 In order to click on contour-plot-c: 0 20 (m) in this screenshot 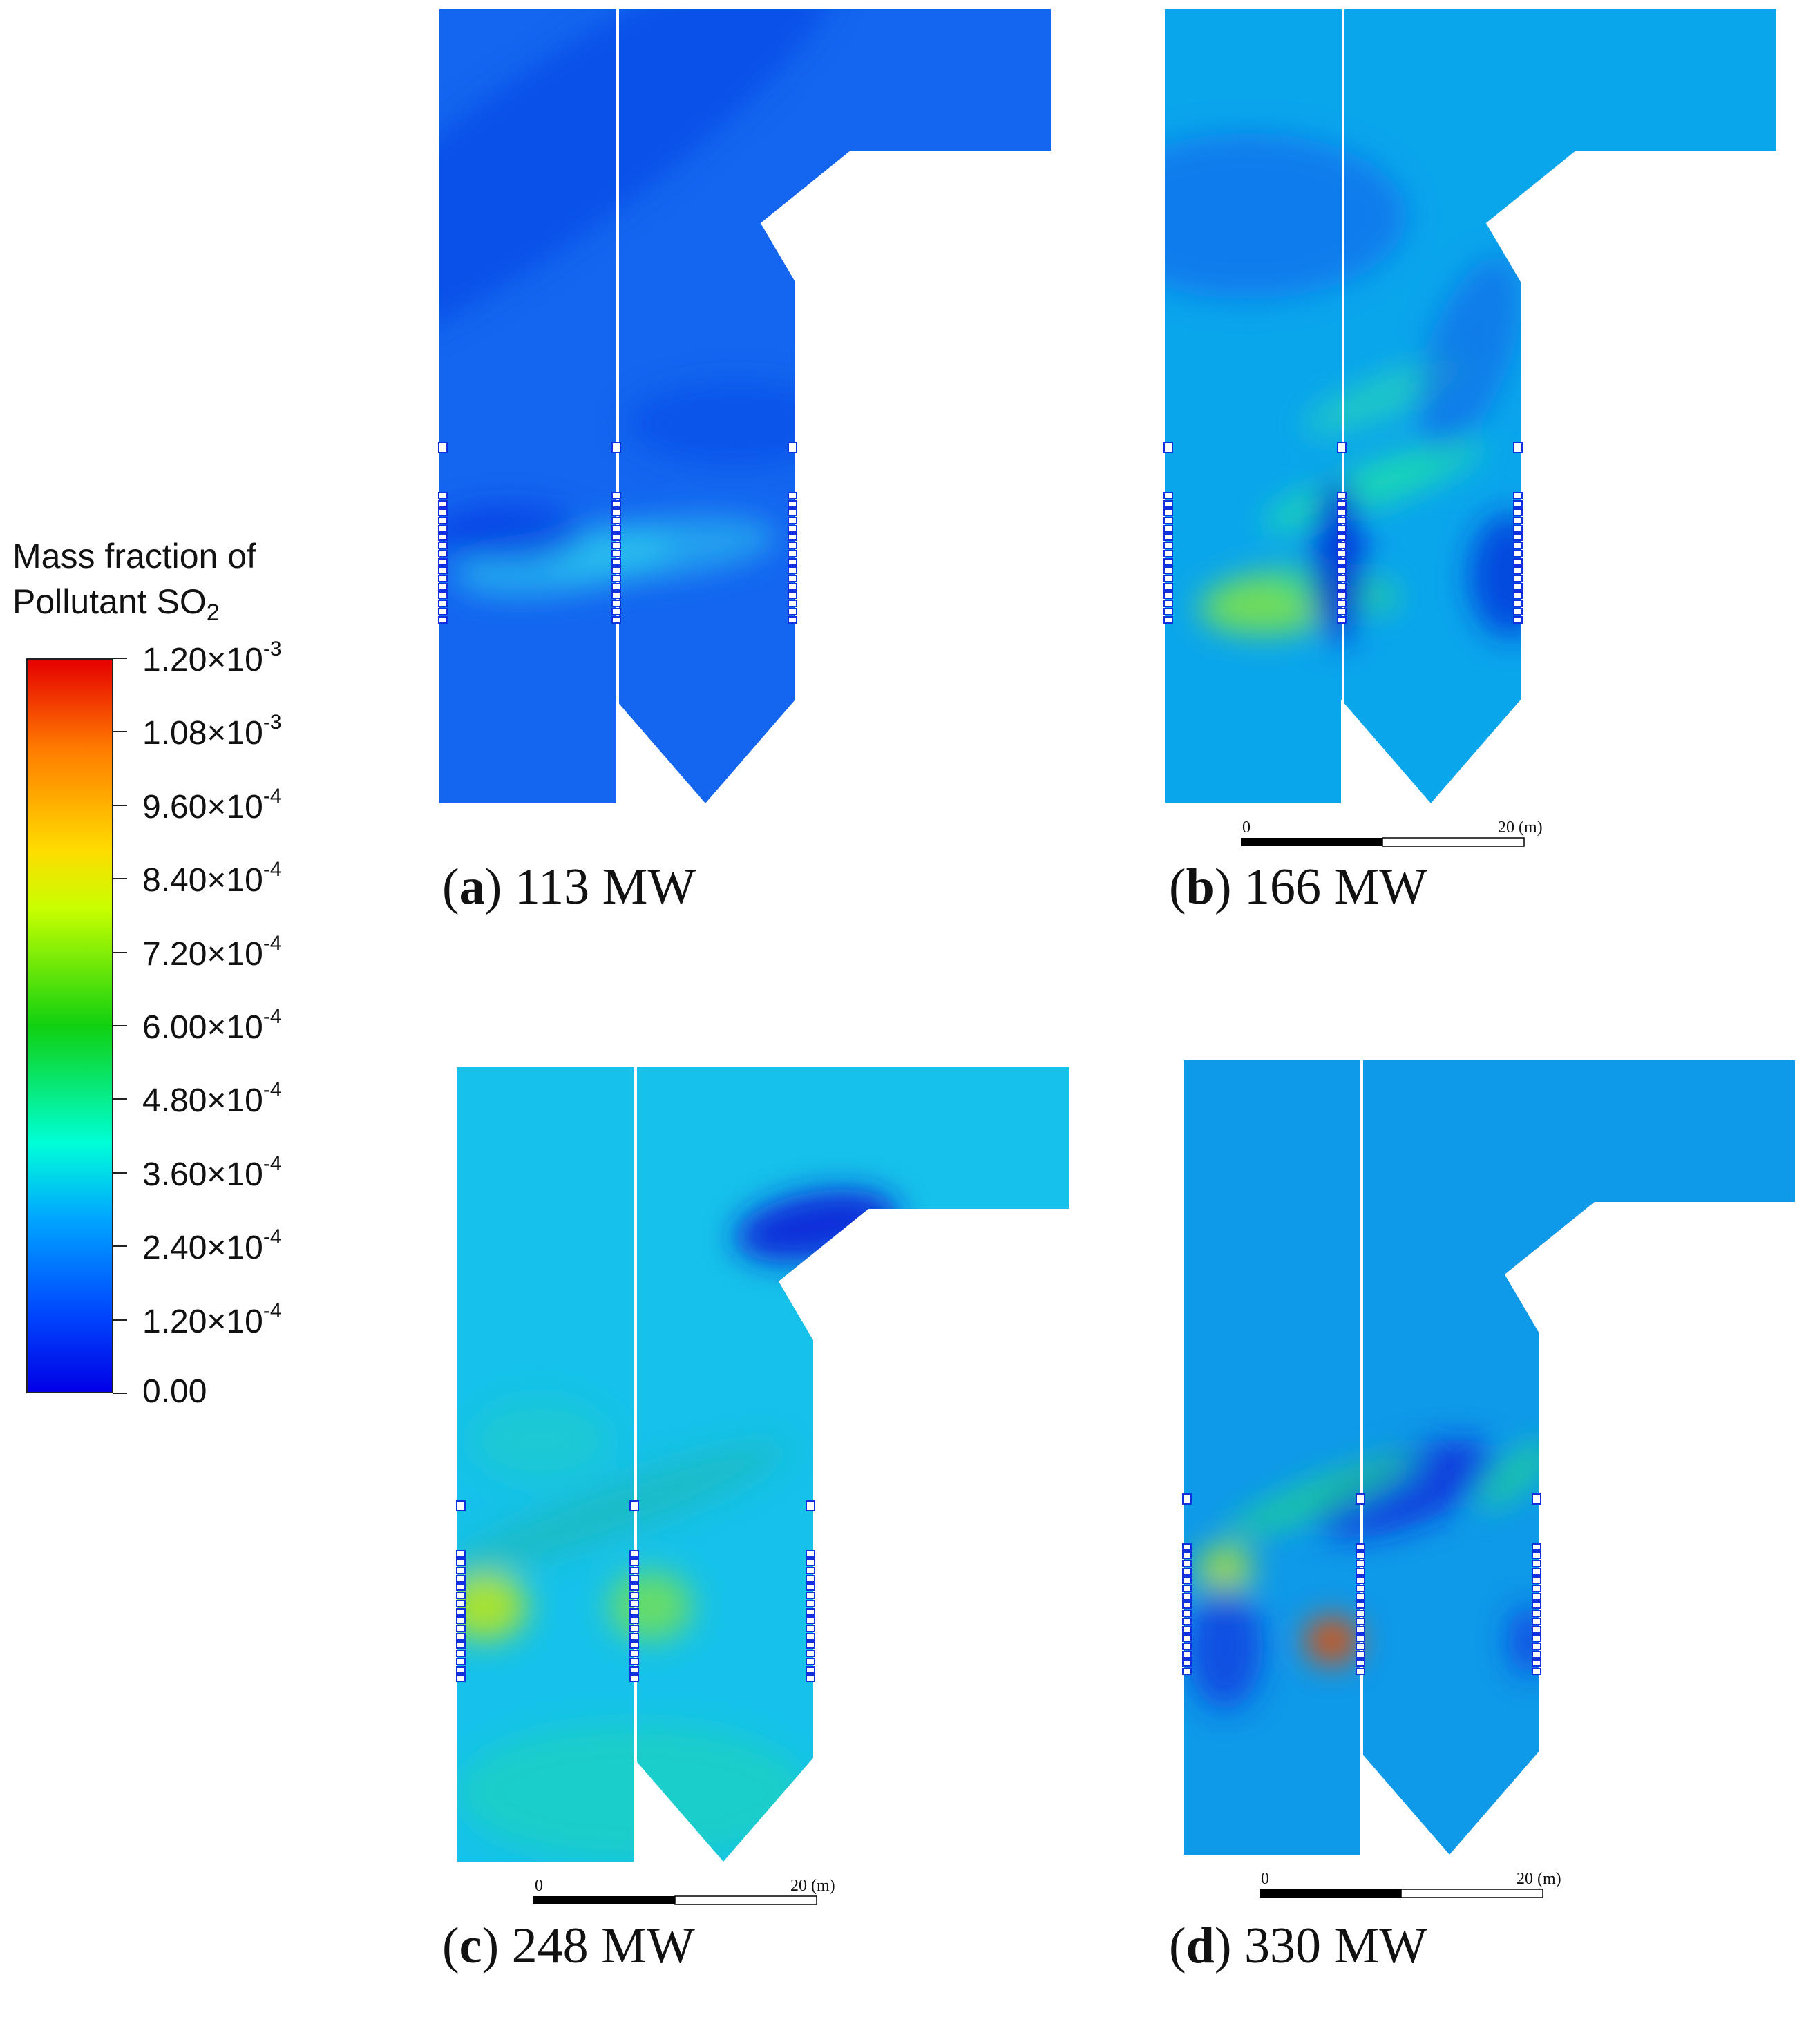, I will do `click(762, 1486)`.